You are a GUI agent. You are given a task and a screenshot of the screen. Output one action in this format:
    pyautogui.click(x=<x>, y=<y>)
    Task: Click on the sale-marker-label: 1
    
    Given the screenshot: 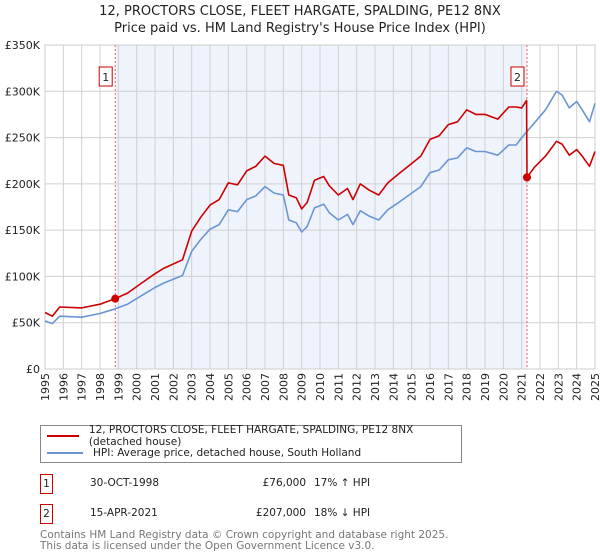 What is the action you would take?
    pyautogui.click(x=105, y=77)
    